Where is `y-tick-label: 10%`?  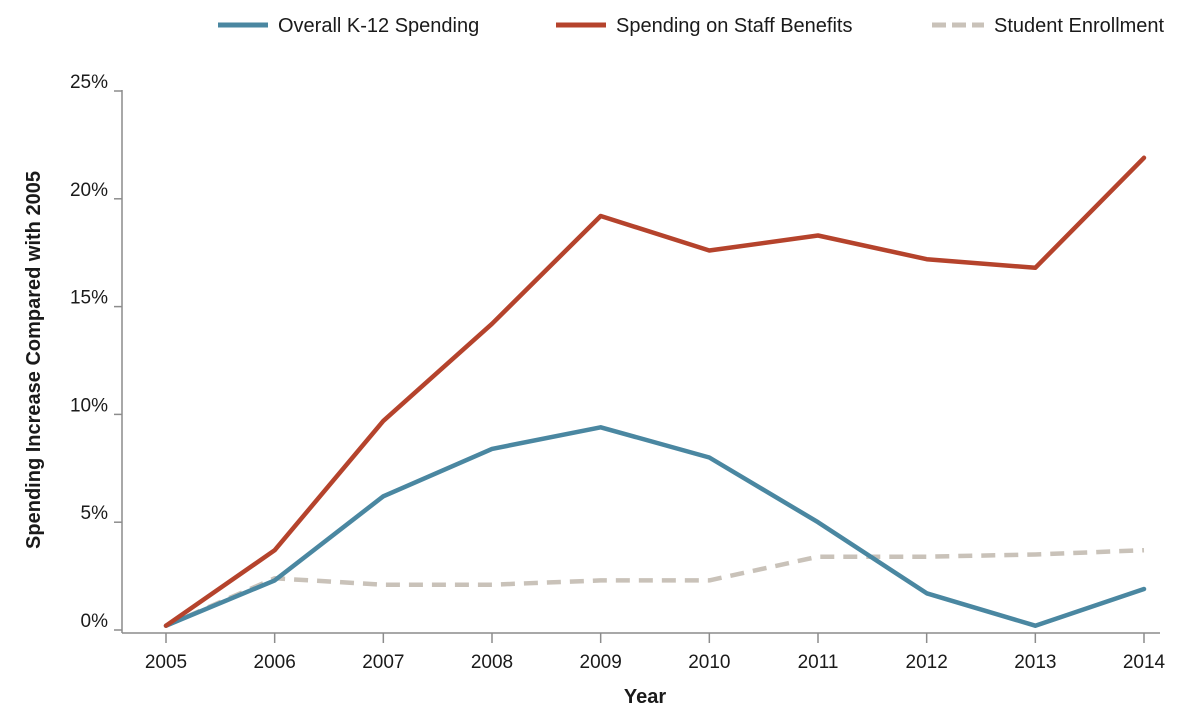 y-tick-label: 10% is located at coordinates (89, 405).